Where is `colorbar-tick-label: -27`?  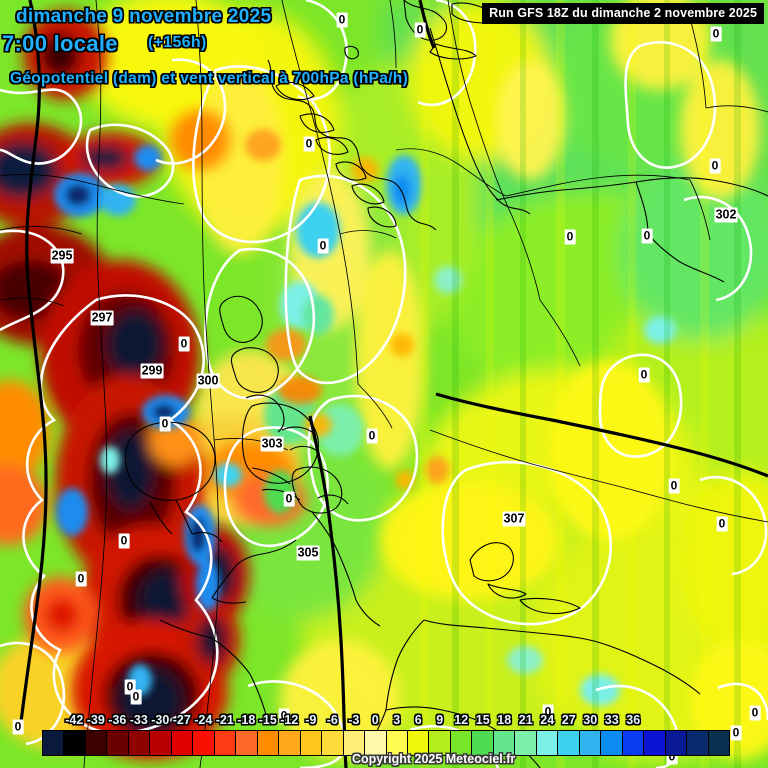
colorbar-tick-label: -27 is located at coordinates (181, 720).